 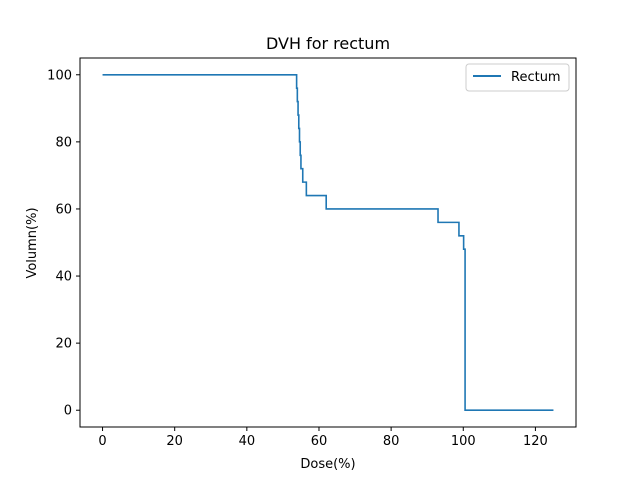 What do you see at coordinates (63, 344) in the screenshot?
I see `y-tick-label: 20` at bounding box center [63, 344].